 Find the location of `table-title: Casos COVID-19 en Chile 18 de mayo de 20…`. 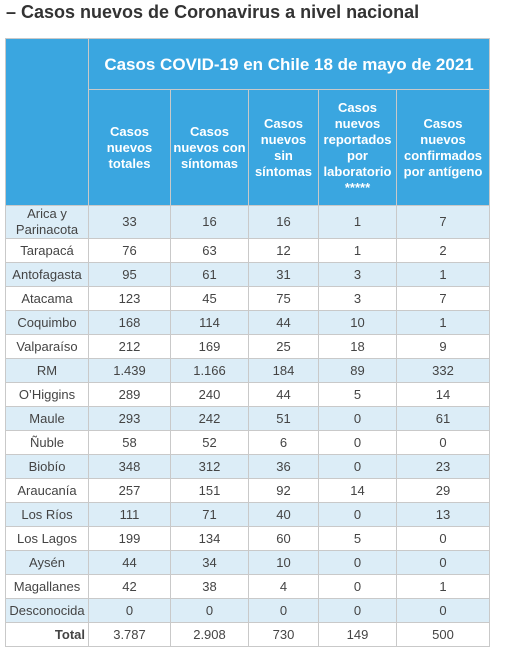

table-title: Casos COVID-19 en Chile 18 de mayo de 20… is located at coordinates (289, 64).